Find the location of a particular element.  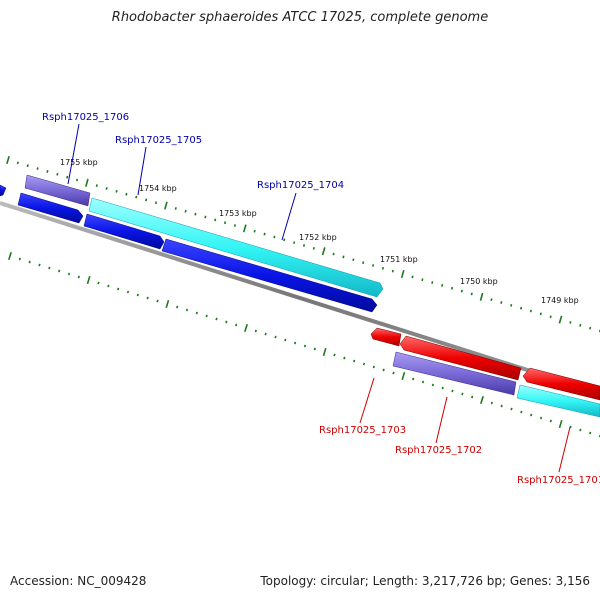

cds-blue-left-edge is located at coordinates (3, 190).